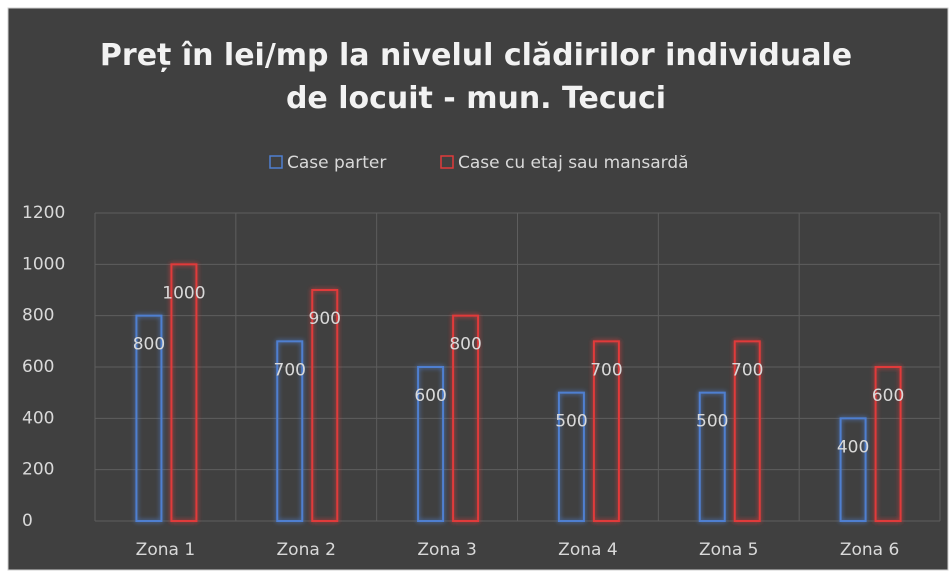  What do you see at coordinates (38, 470) in the screenshot?
I see `y-tick-label: 200` at bounding box center [38, 470].